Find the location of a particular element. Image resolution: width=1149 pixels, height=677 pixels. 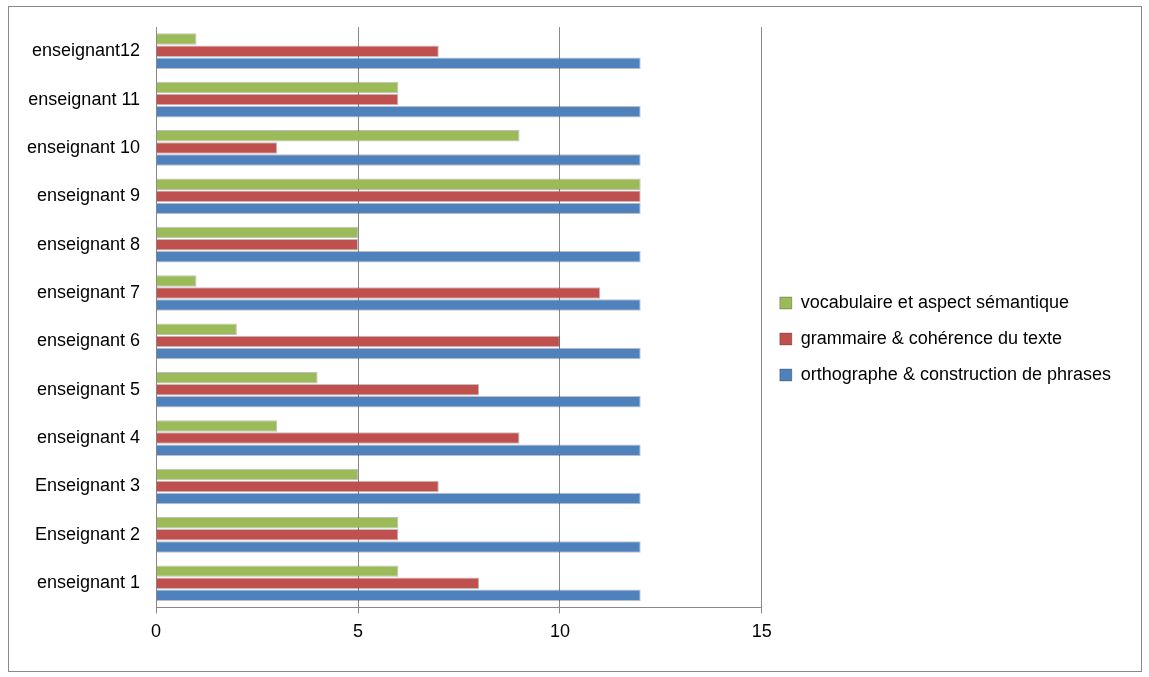

y-tick-label: enseignant 4 is located at coordinates (89, 437).